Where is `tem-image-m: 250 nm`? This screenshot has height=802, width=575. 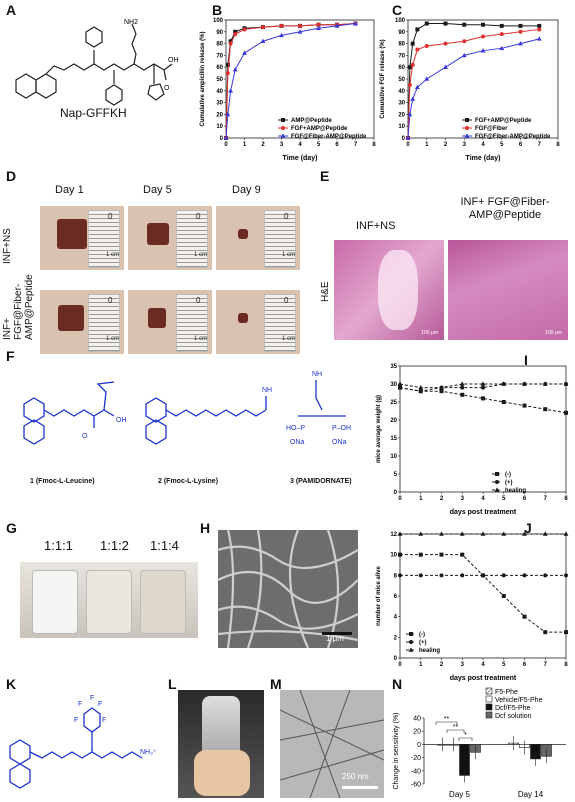
tem-image-m: 250 nm is located at coordinates (332, 744).